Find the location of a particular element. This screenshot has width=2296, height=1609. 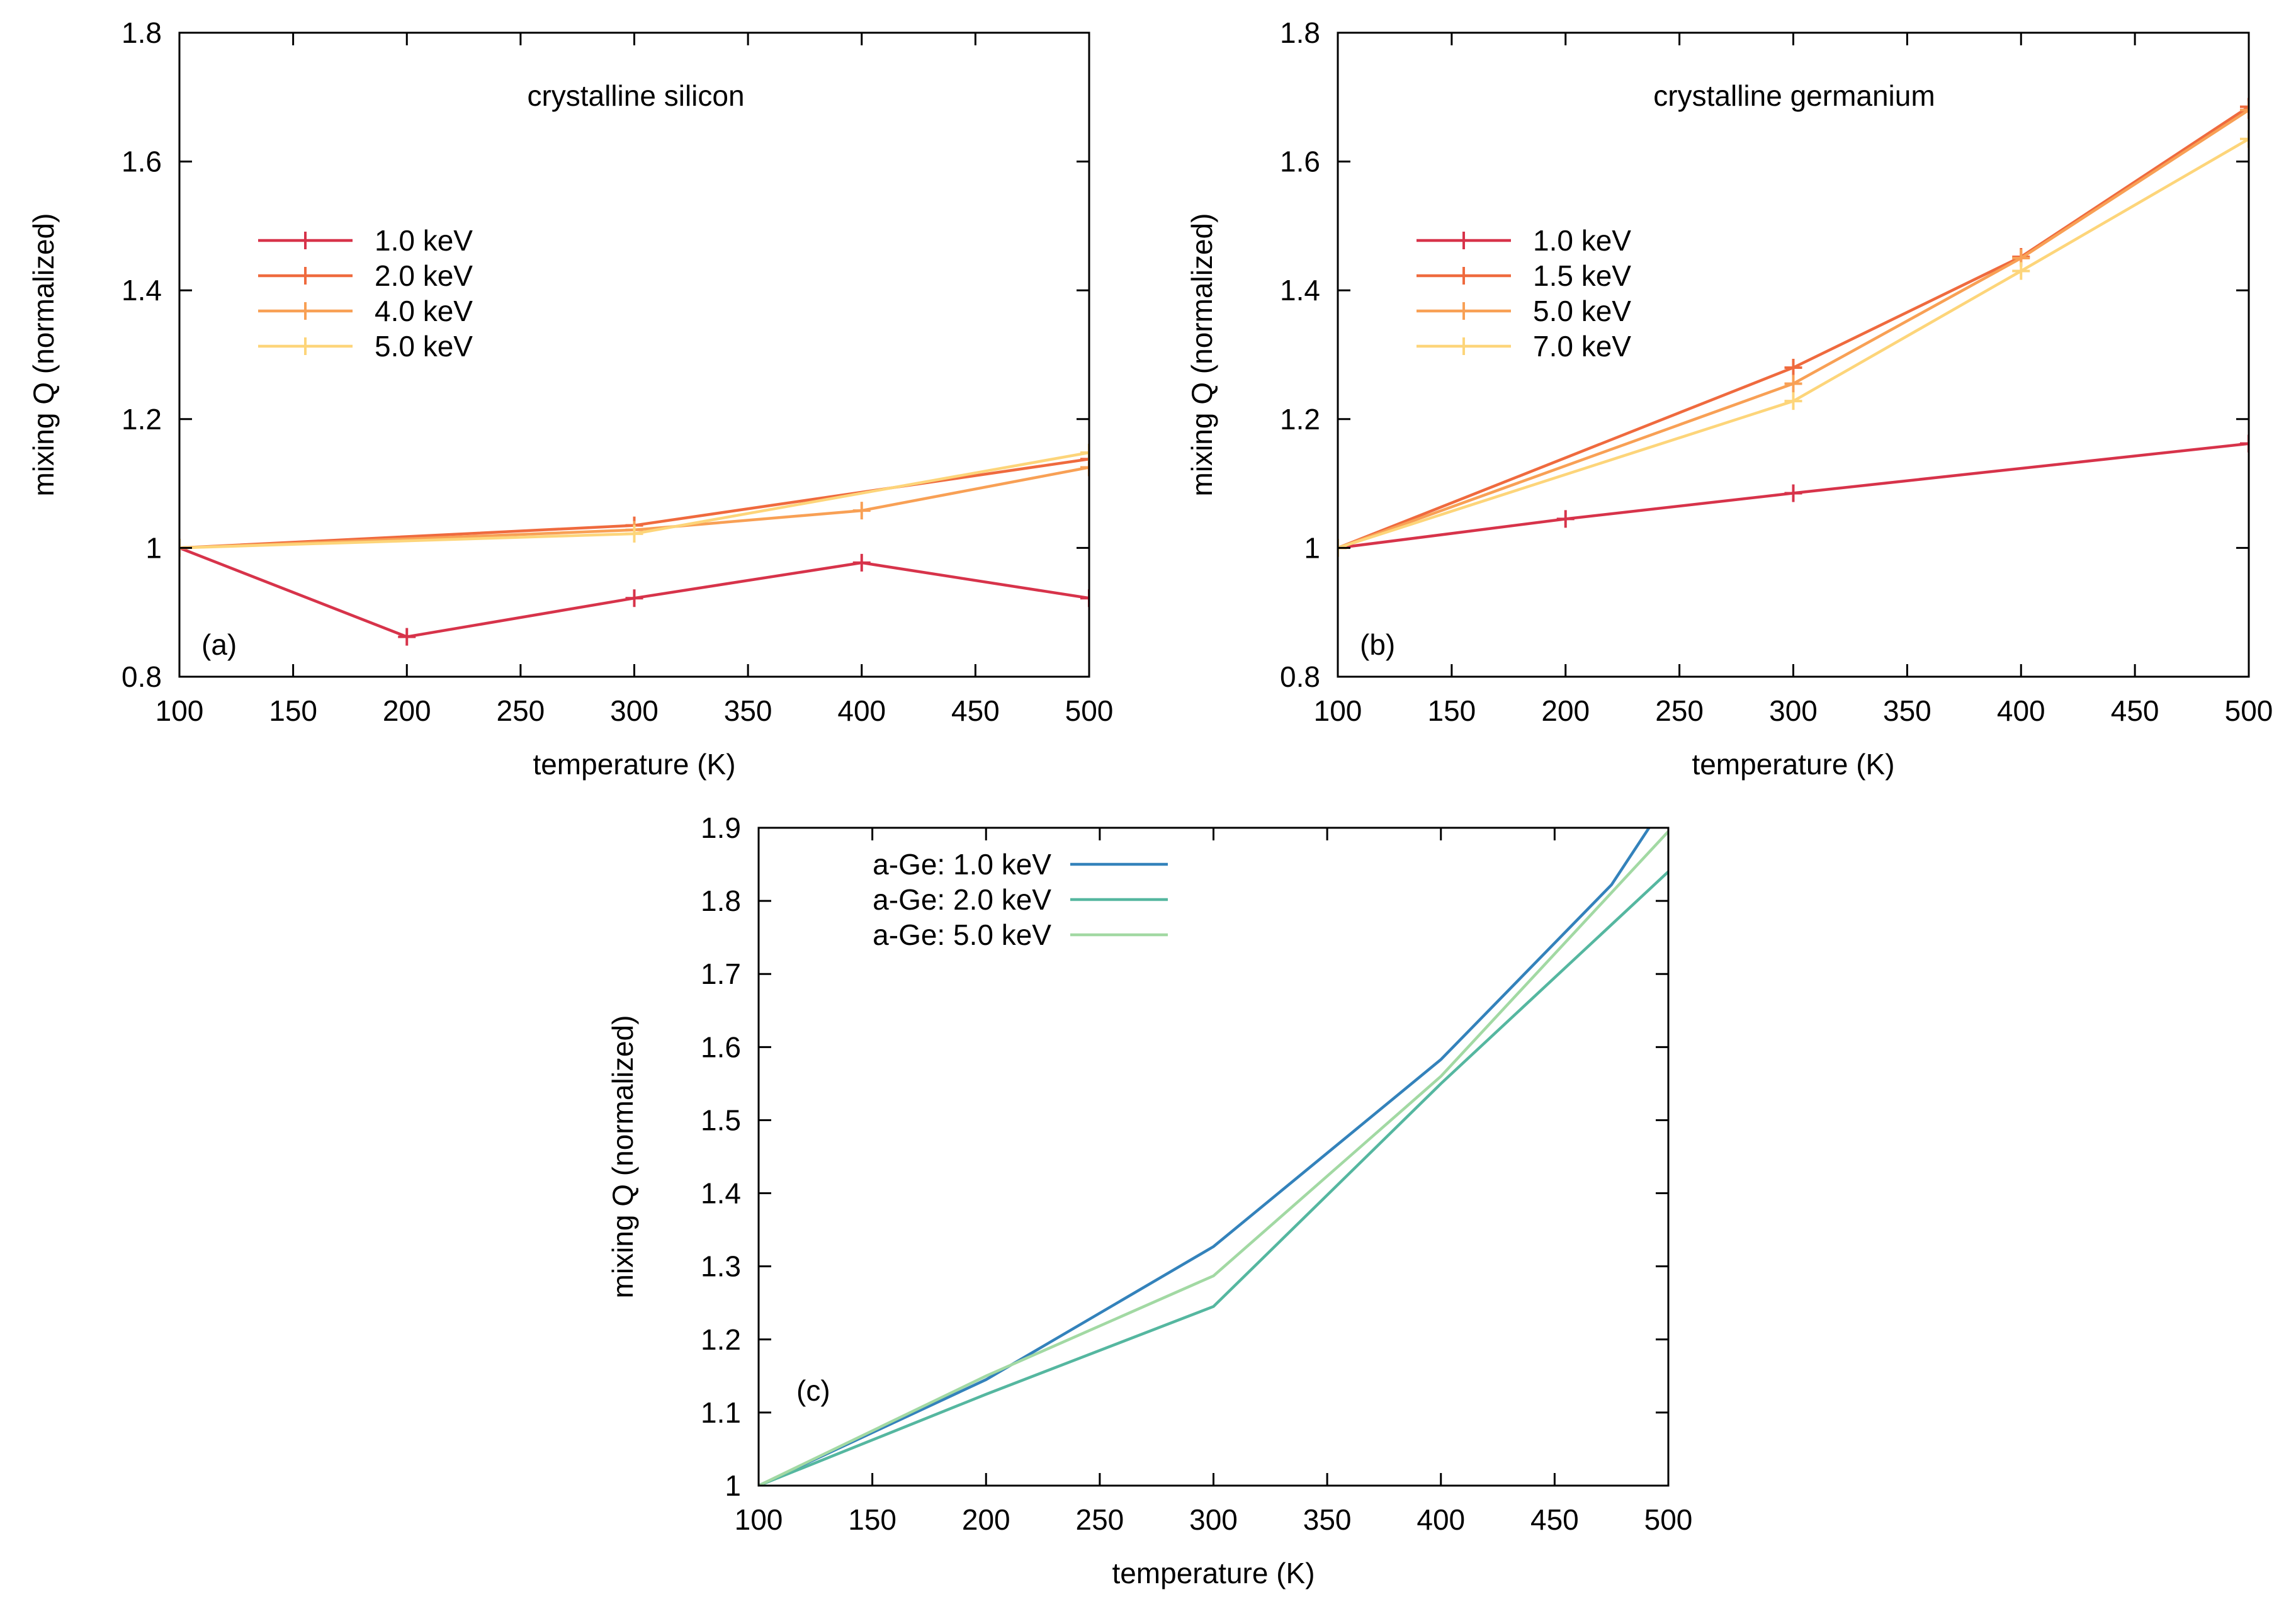

y-tick-label: 1.9 is located at coordinates (721, 827).